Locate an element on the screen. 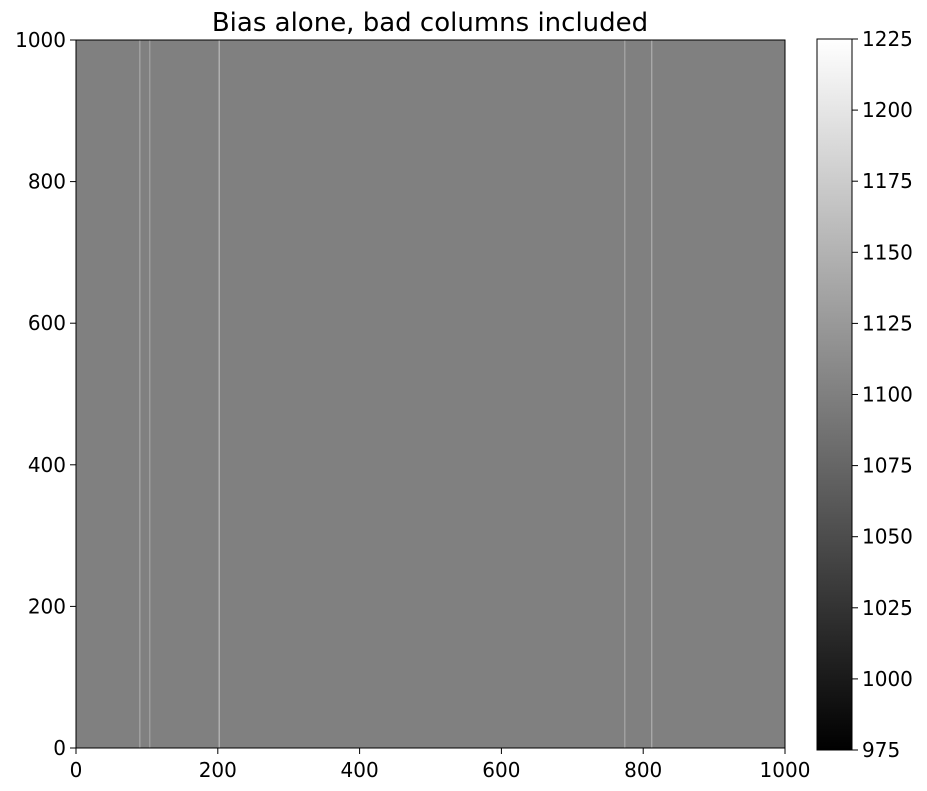 This screenshot has width=927, height=791. colorbar-tick-label-3: 1050 is located at coordinates (887, 537).